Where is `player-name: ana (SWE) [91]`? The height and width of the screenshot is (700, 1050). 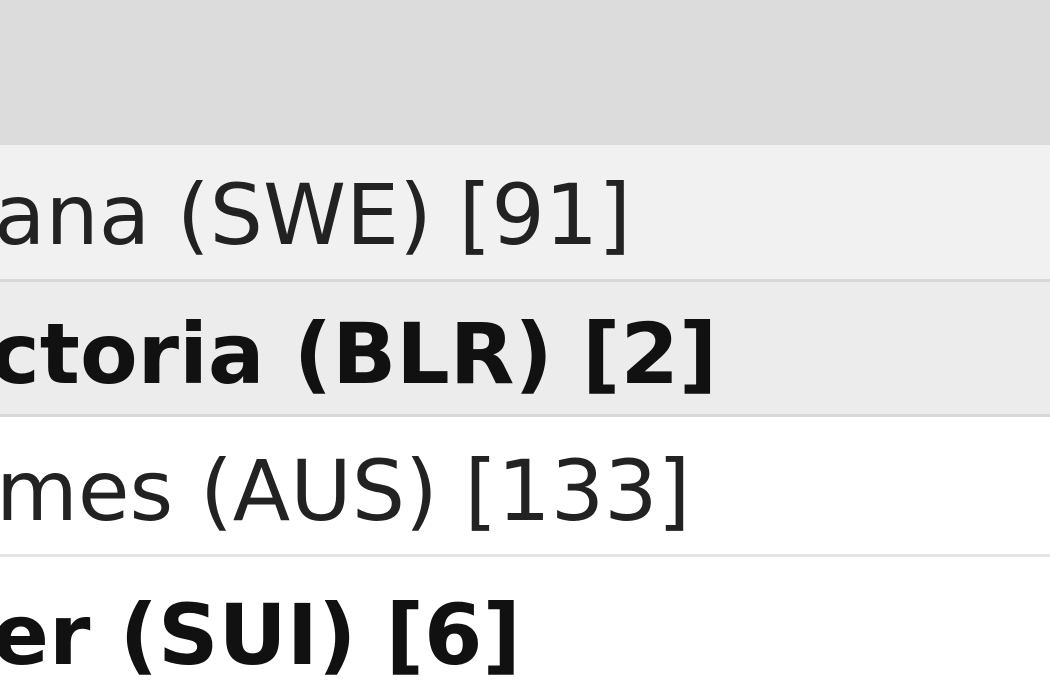
player-name: ana (SWE) [91] is located at coordinates (316, 215).